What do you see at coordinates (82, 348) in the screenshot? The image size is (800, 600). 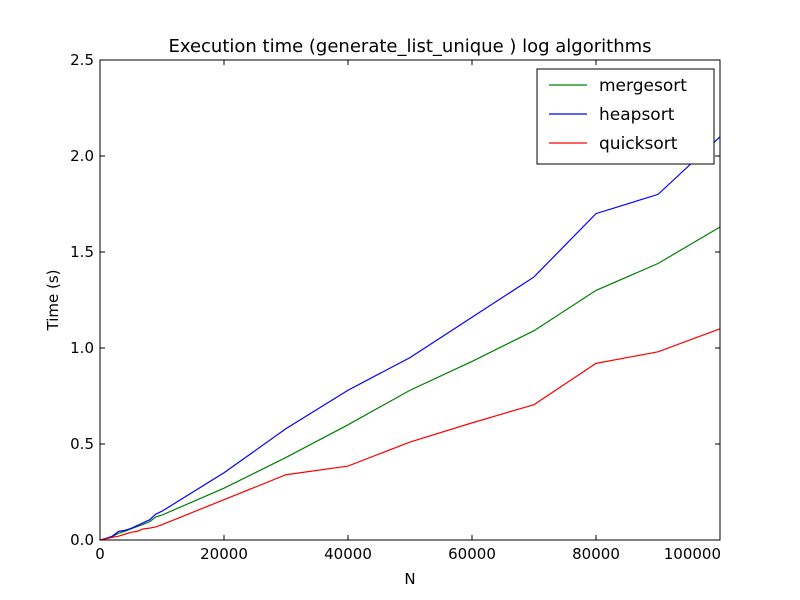 I see `y-tick-label: 1.0` at bounding box center [82, 348].